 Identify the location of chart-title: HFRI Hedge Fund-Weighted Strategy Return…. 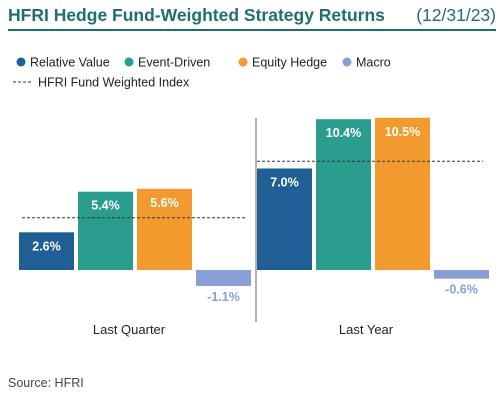
(196, 15).